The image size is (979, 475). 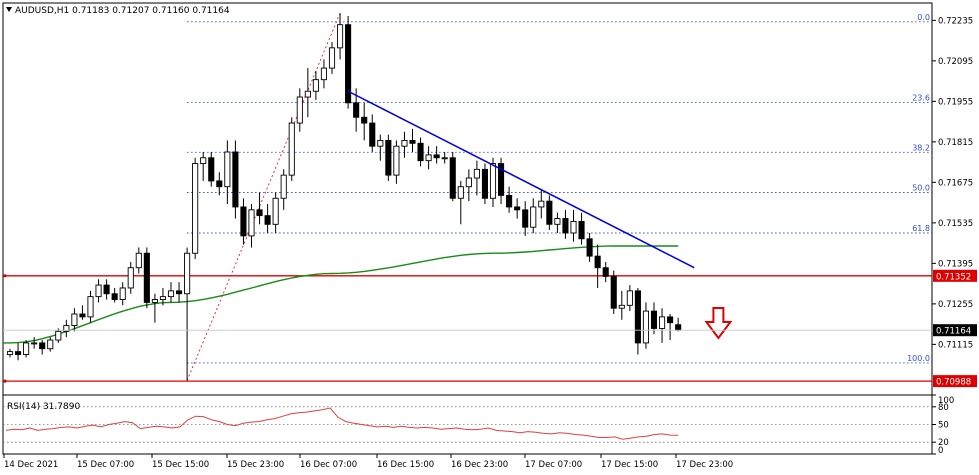 What do you see at coordinates (953, 332) in the screenshot?
I see `current-price-tag: 0.71164` at bounding box center [953, 332].